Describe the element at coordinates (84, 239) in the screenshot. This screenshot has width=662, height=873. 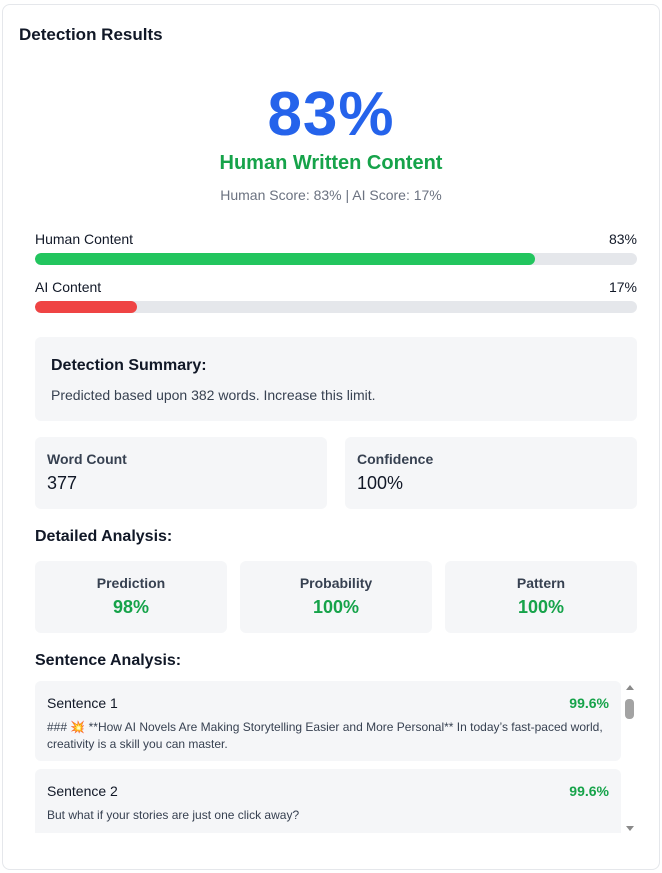
I see `human-content-label: Human Content` at that location.